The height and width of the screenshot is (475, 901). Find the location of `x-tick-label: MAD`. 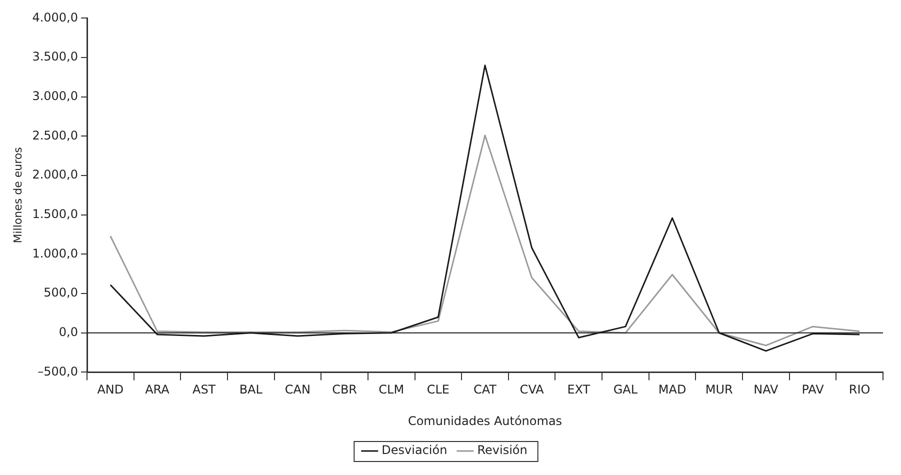

x-tick-label: MAD is located at coordinates (672, 389).